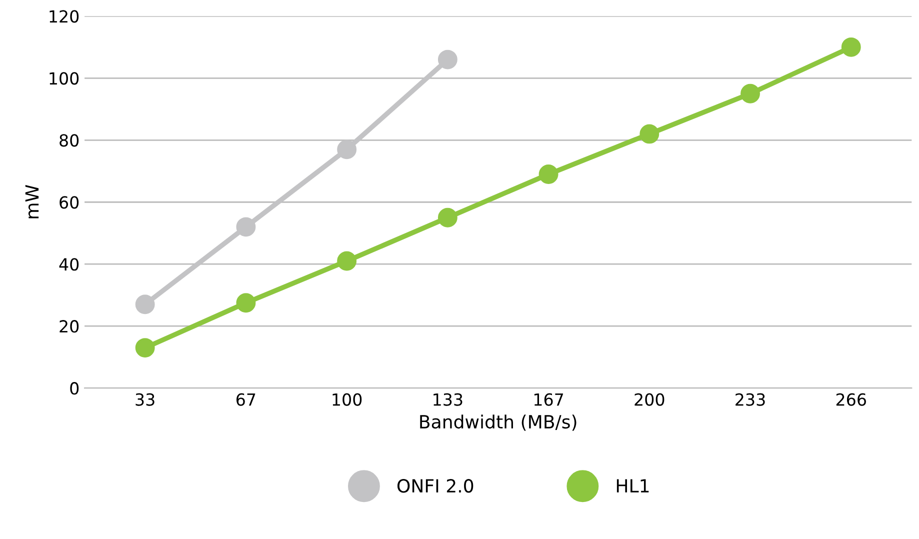 This screenshot has height=539, width=919. What do you see at coordinates (145, 399) in the screenshot?
I see `x-tick-label: 33` at bounding box center [145, 399].